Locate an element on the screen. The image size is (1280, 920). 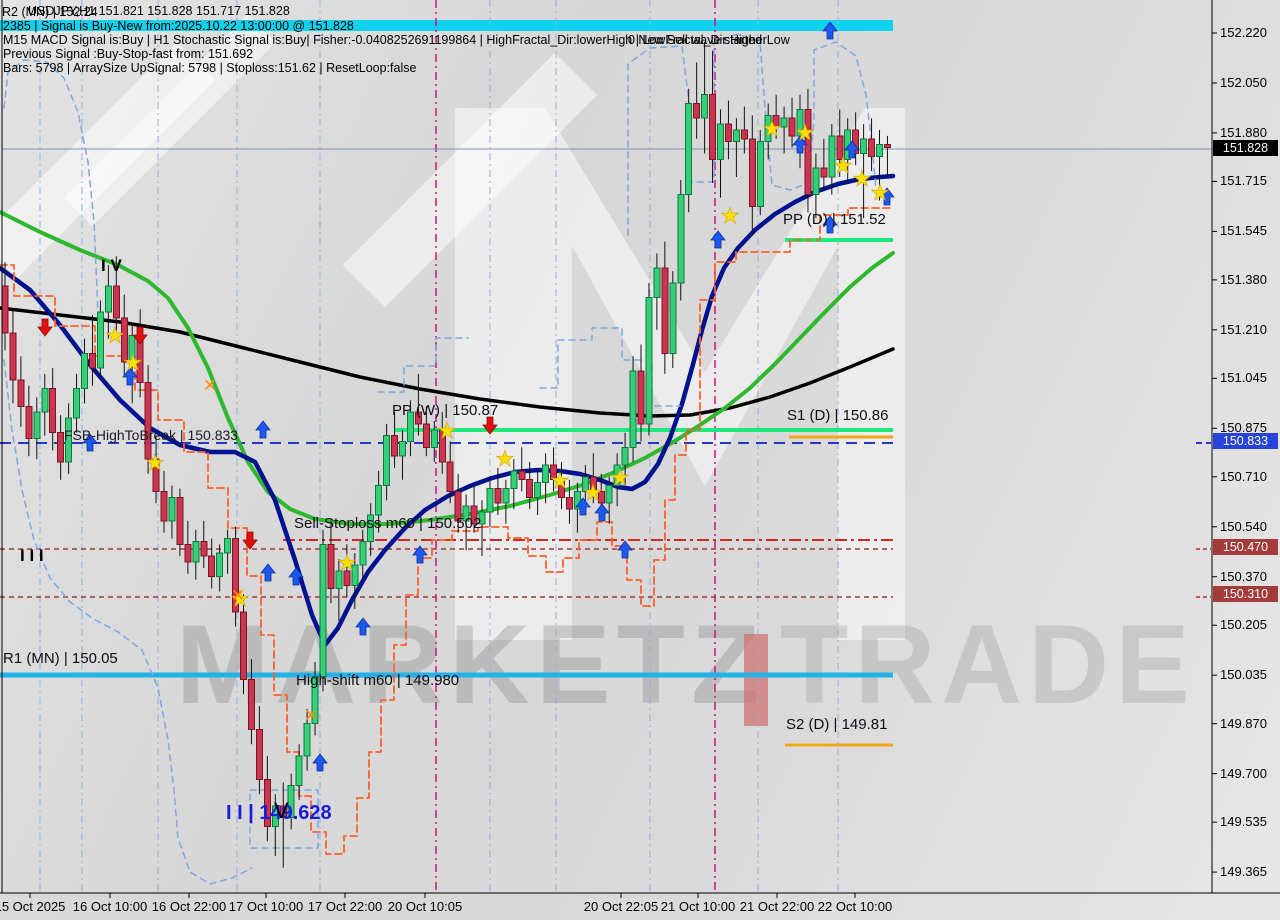
high-shift-label: High-shift m60 | 149.980 is located at coordinates (378, 680).